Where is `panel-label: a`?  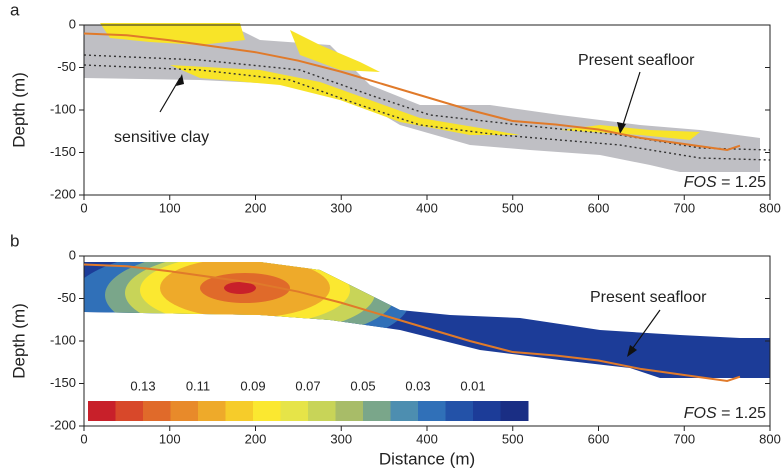 panel-label: a is located at coordinates (15, 9).